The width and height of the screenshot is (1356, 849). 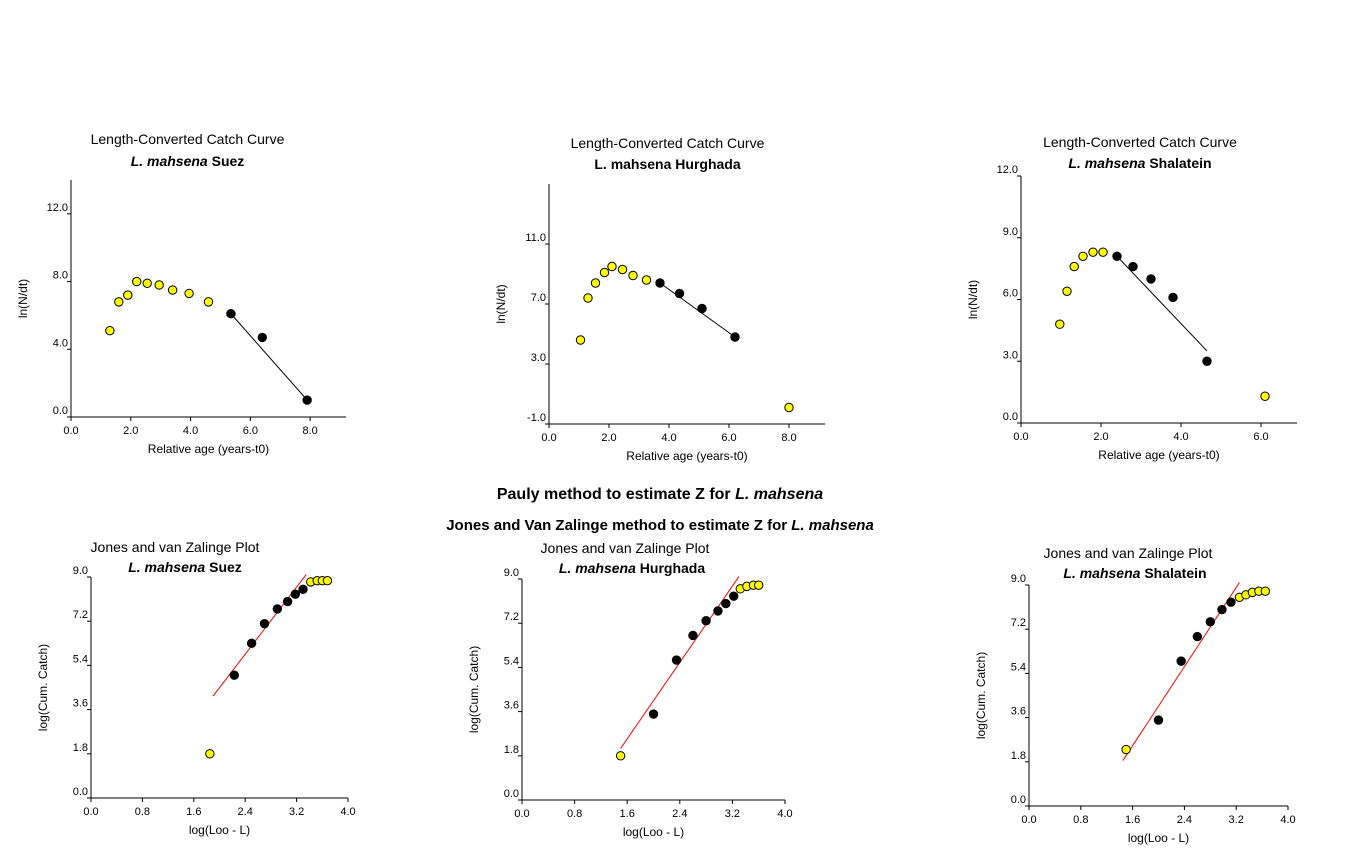 What do you see at coordinates (1158, 838) in the screenshot?
I see `x-axis-label: log(Loo - L)` at bounding box center [1158, 838].